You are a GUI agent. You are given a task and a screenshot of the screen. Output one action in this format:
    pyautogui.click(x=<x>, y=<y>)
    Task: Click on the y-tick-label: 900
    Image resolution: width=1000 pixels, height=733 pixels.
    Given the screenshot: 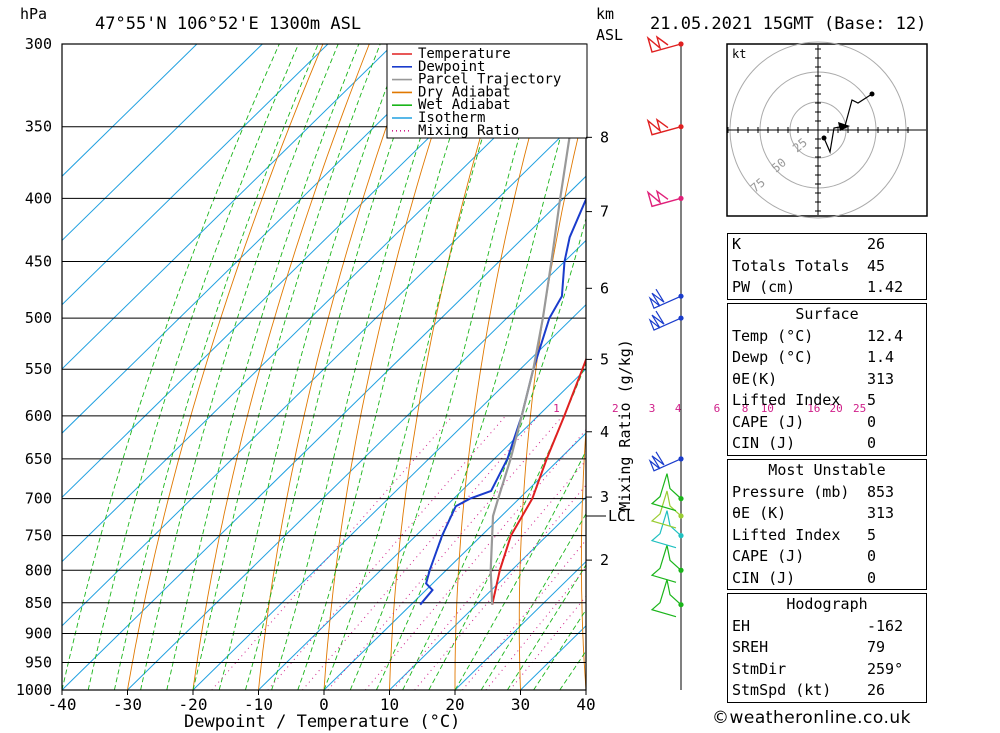 What is the action you would take?
    pyautogui.click(x=38, y=633)
    